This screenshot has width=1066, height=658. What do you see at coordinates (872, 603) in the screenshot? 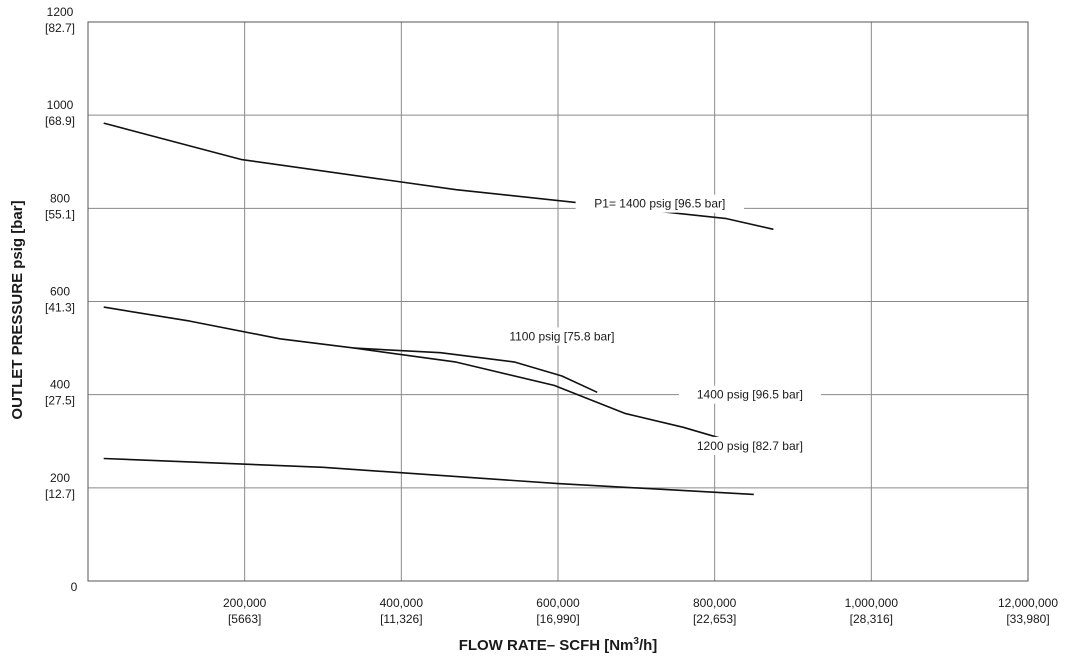
I see `x-tick-label: 1,000,000` at bounding box center [872, 603].